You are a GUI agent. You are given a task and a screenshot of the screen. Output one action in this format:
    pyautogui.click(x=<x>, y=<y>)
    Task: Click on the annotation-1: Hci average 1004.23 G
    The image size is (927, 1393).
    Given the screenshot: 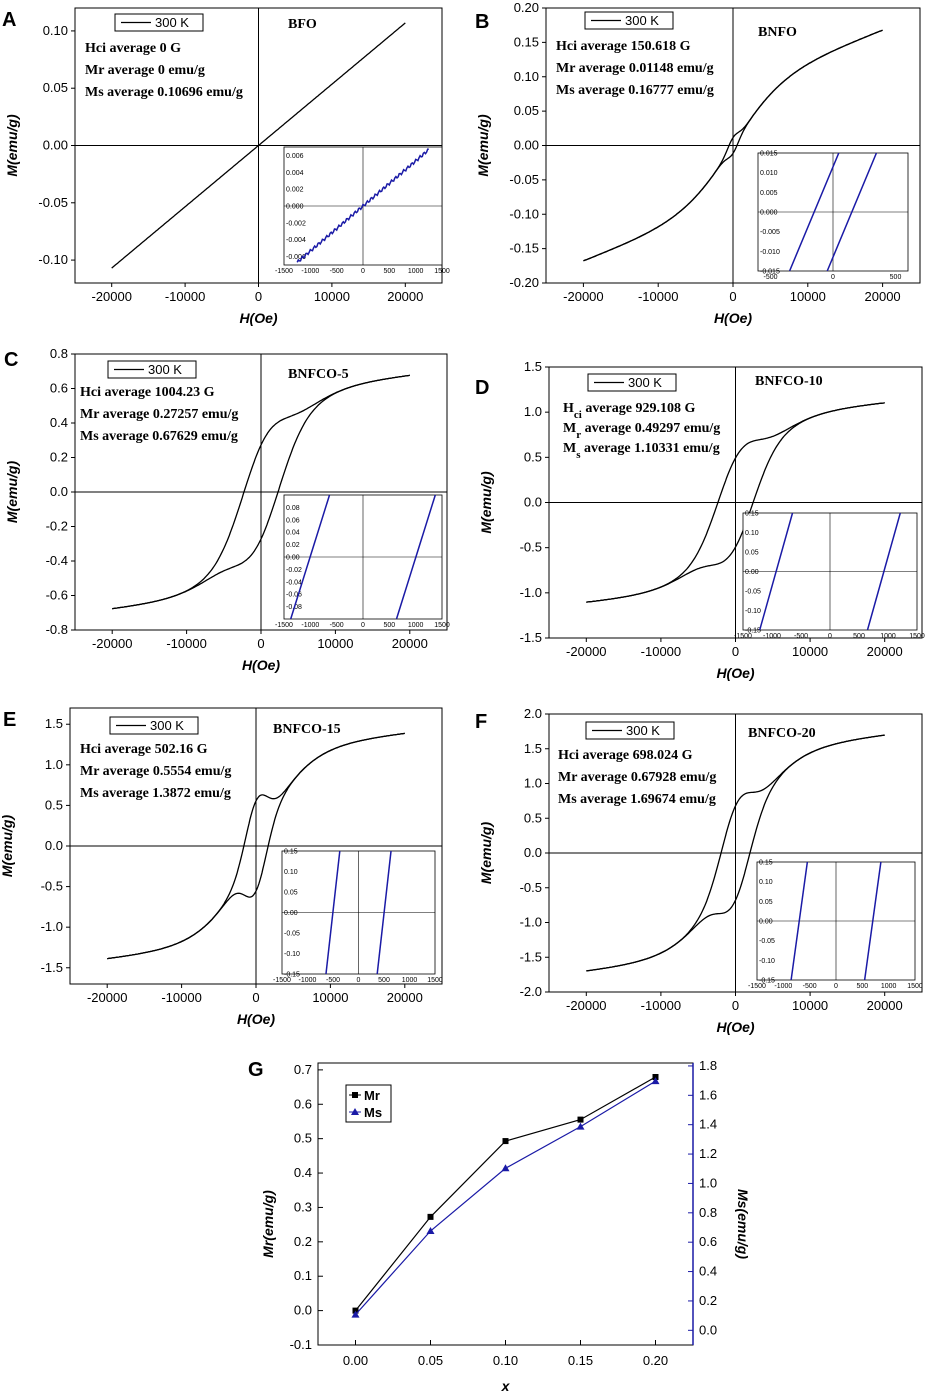 What is the action you would take?
    pyautogui.click(x=147, y=392)
    